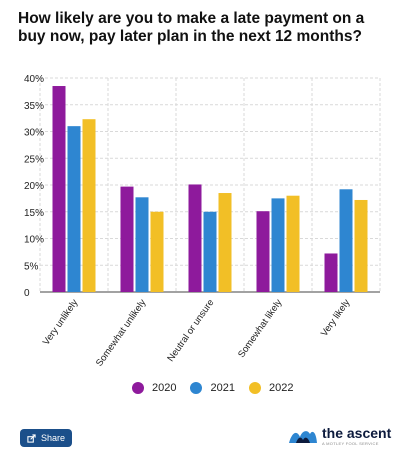 The height and width of the screenshot is (460, 400). I want to click on bar-2022-somewhat-unlikely, so click(157, 251).